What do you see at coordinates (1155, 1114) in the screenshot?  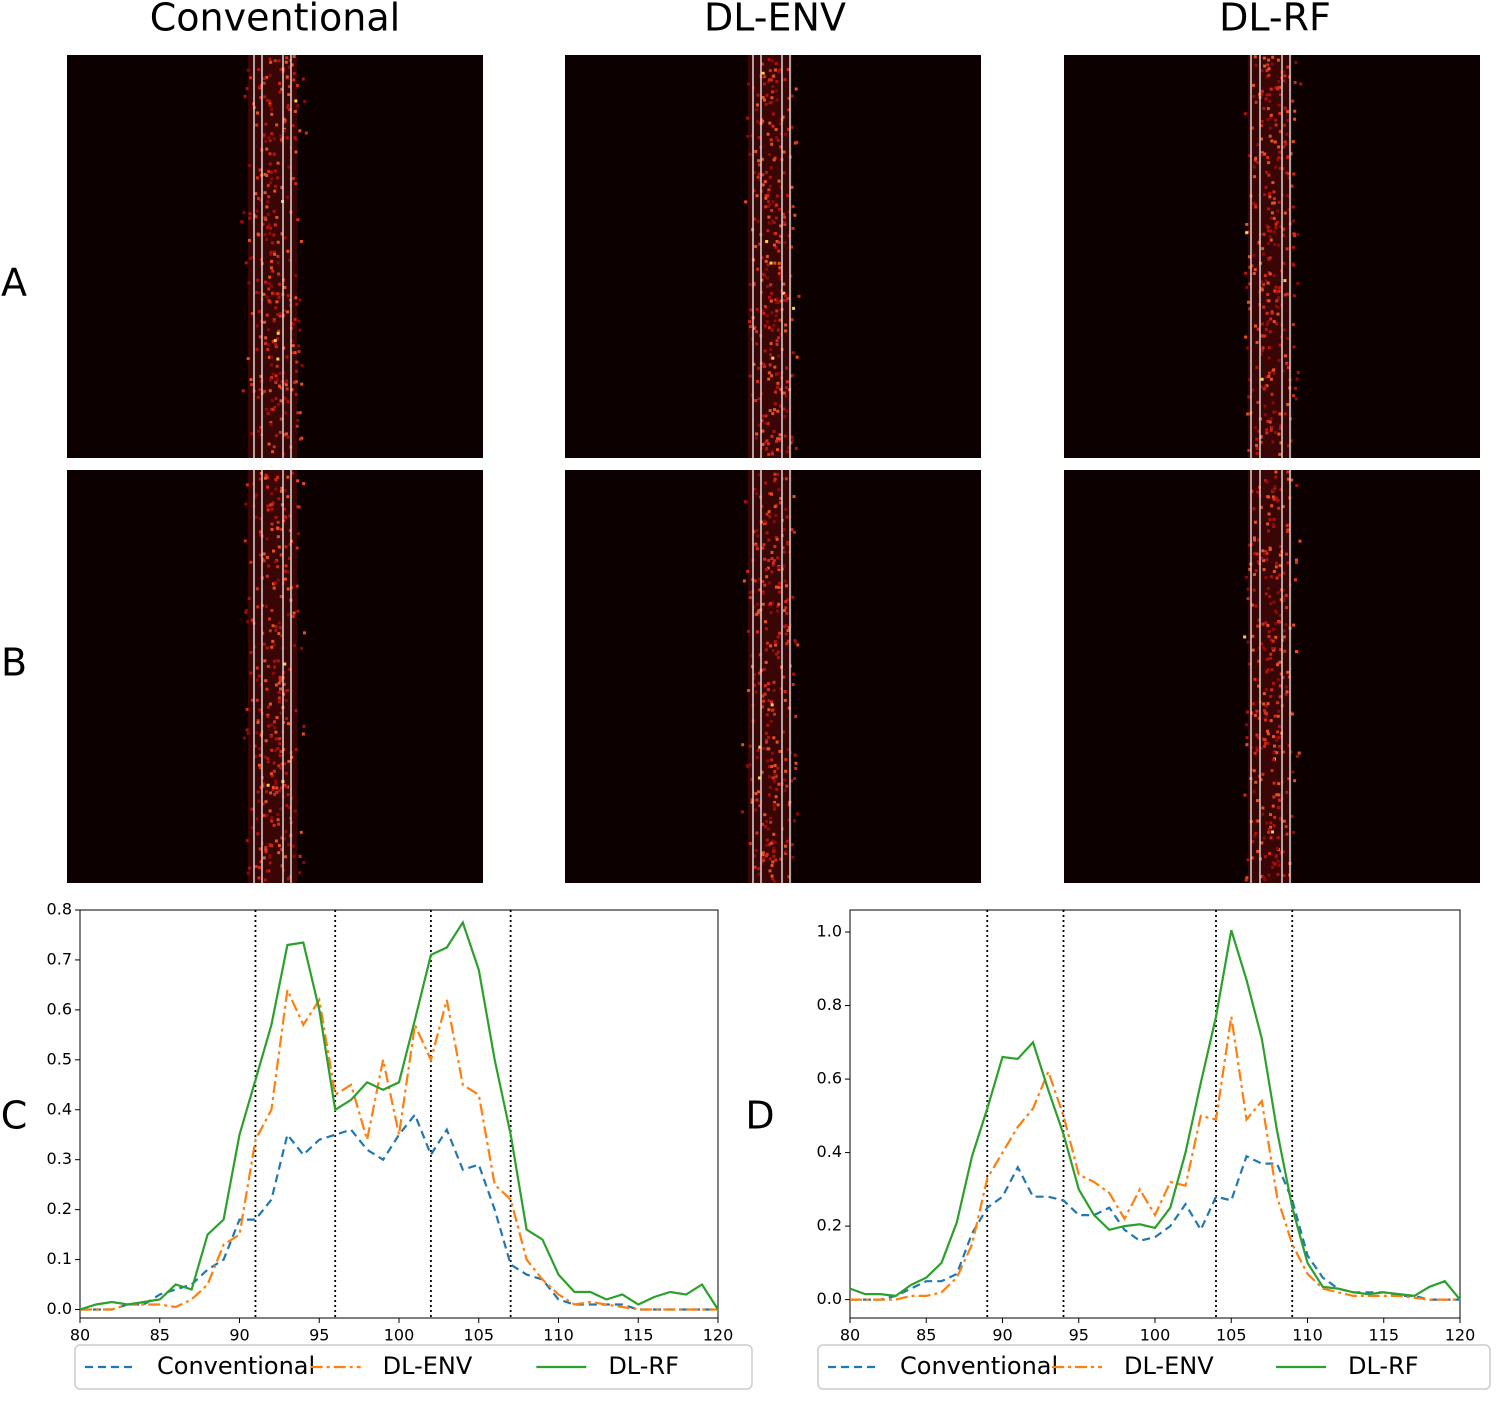 I see `plot-area` at bounding box center [1155, 1114].